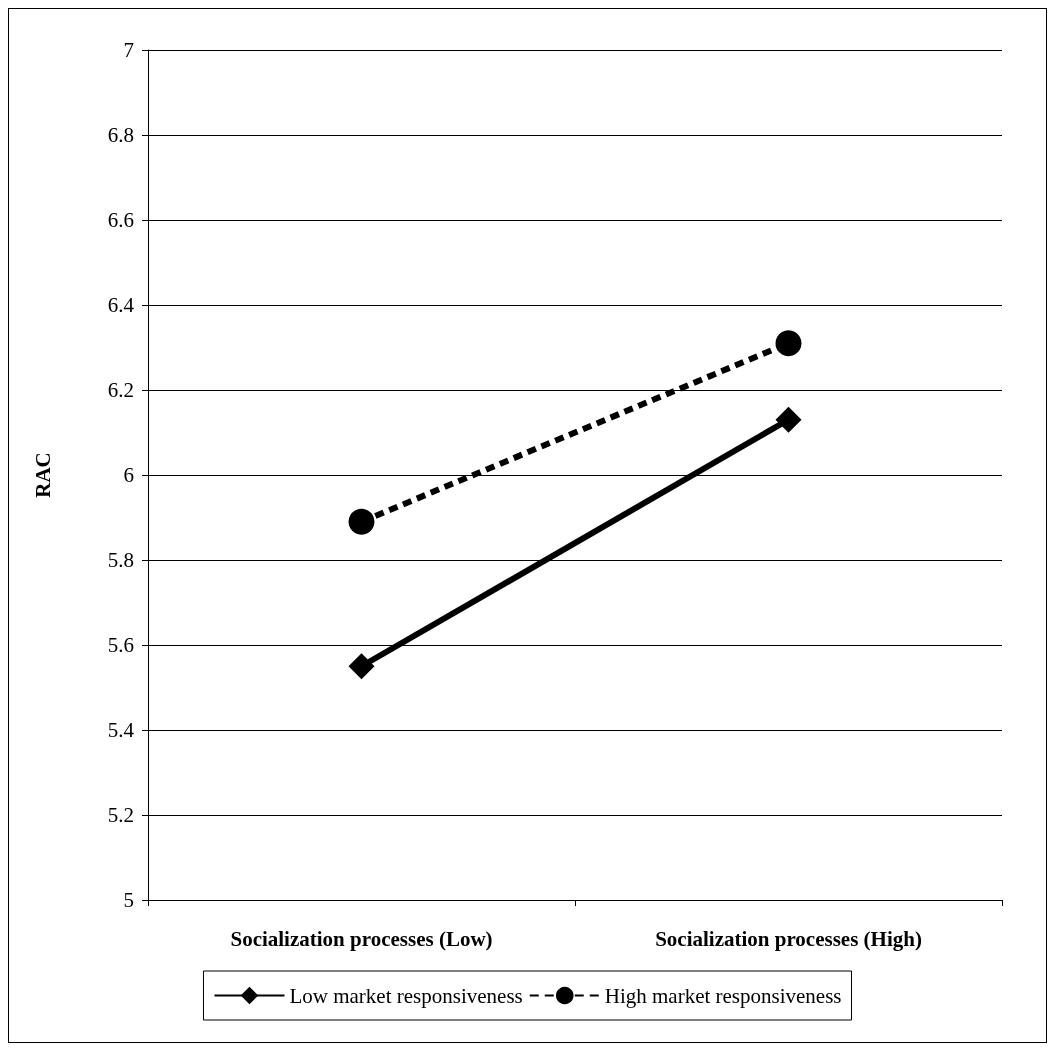  What do you see at coordinates (120, 220) in the screenshot?
I see `y-tick-label: 6.6` at bounding box center [120, 220].